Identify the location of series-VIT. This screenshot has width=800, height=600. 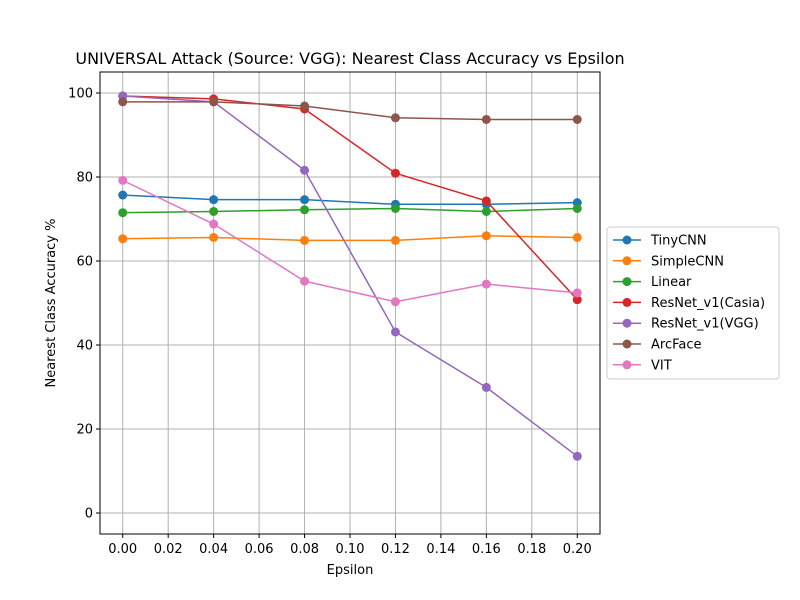
(350, 241).